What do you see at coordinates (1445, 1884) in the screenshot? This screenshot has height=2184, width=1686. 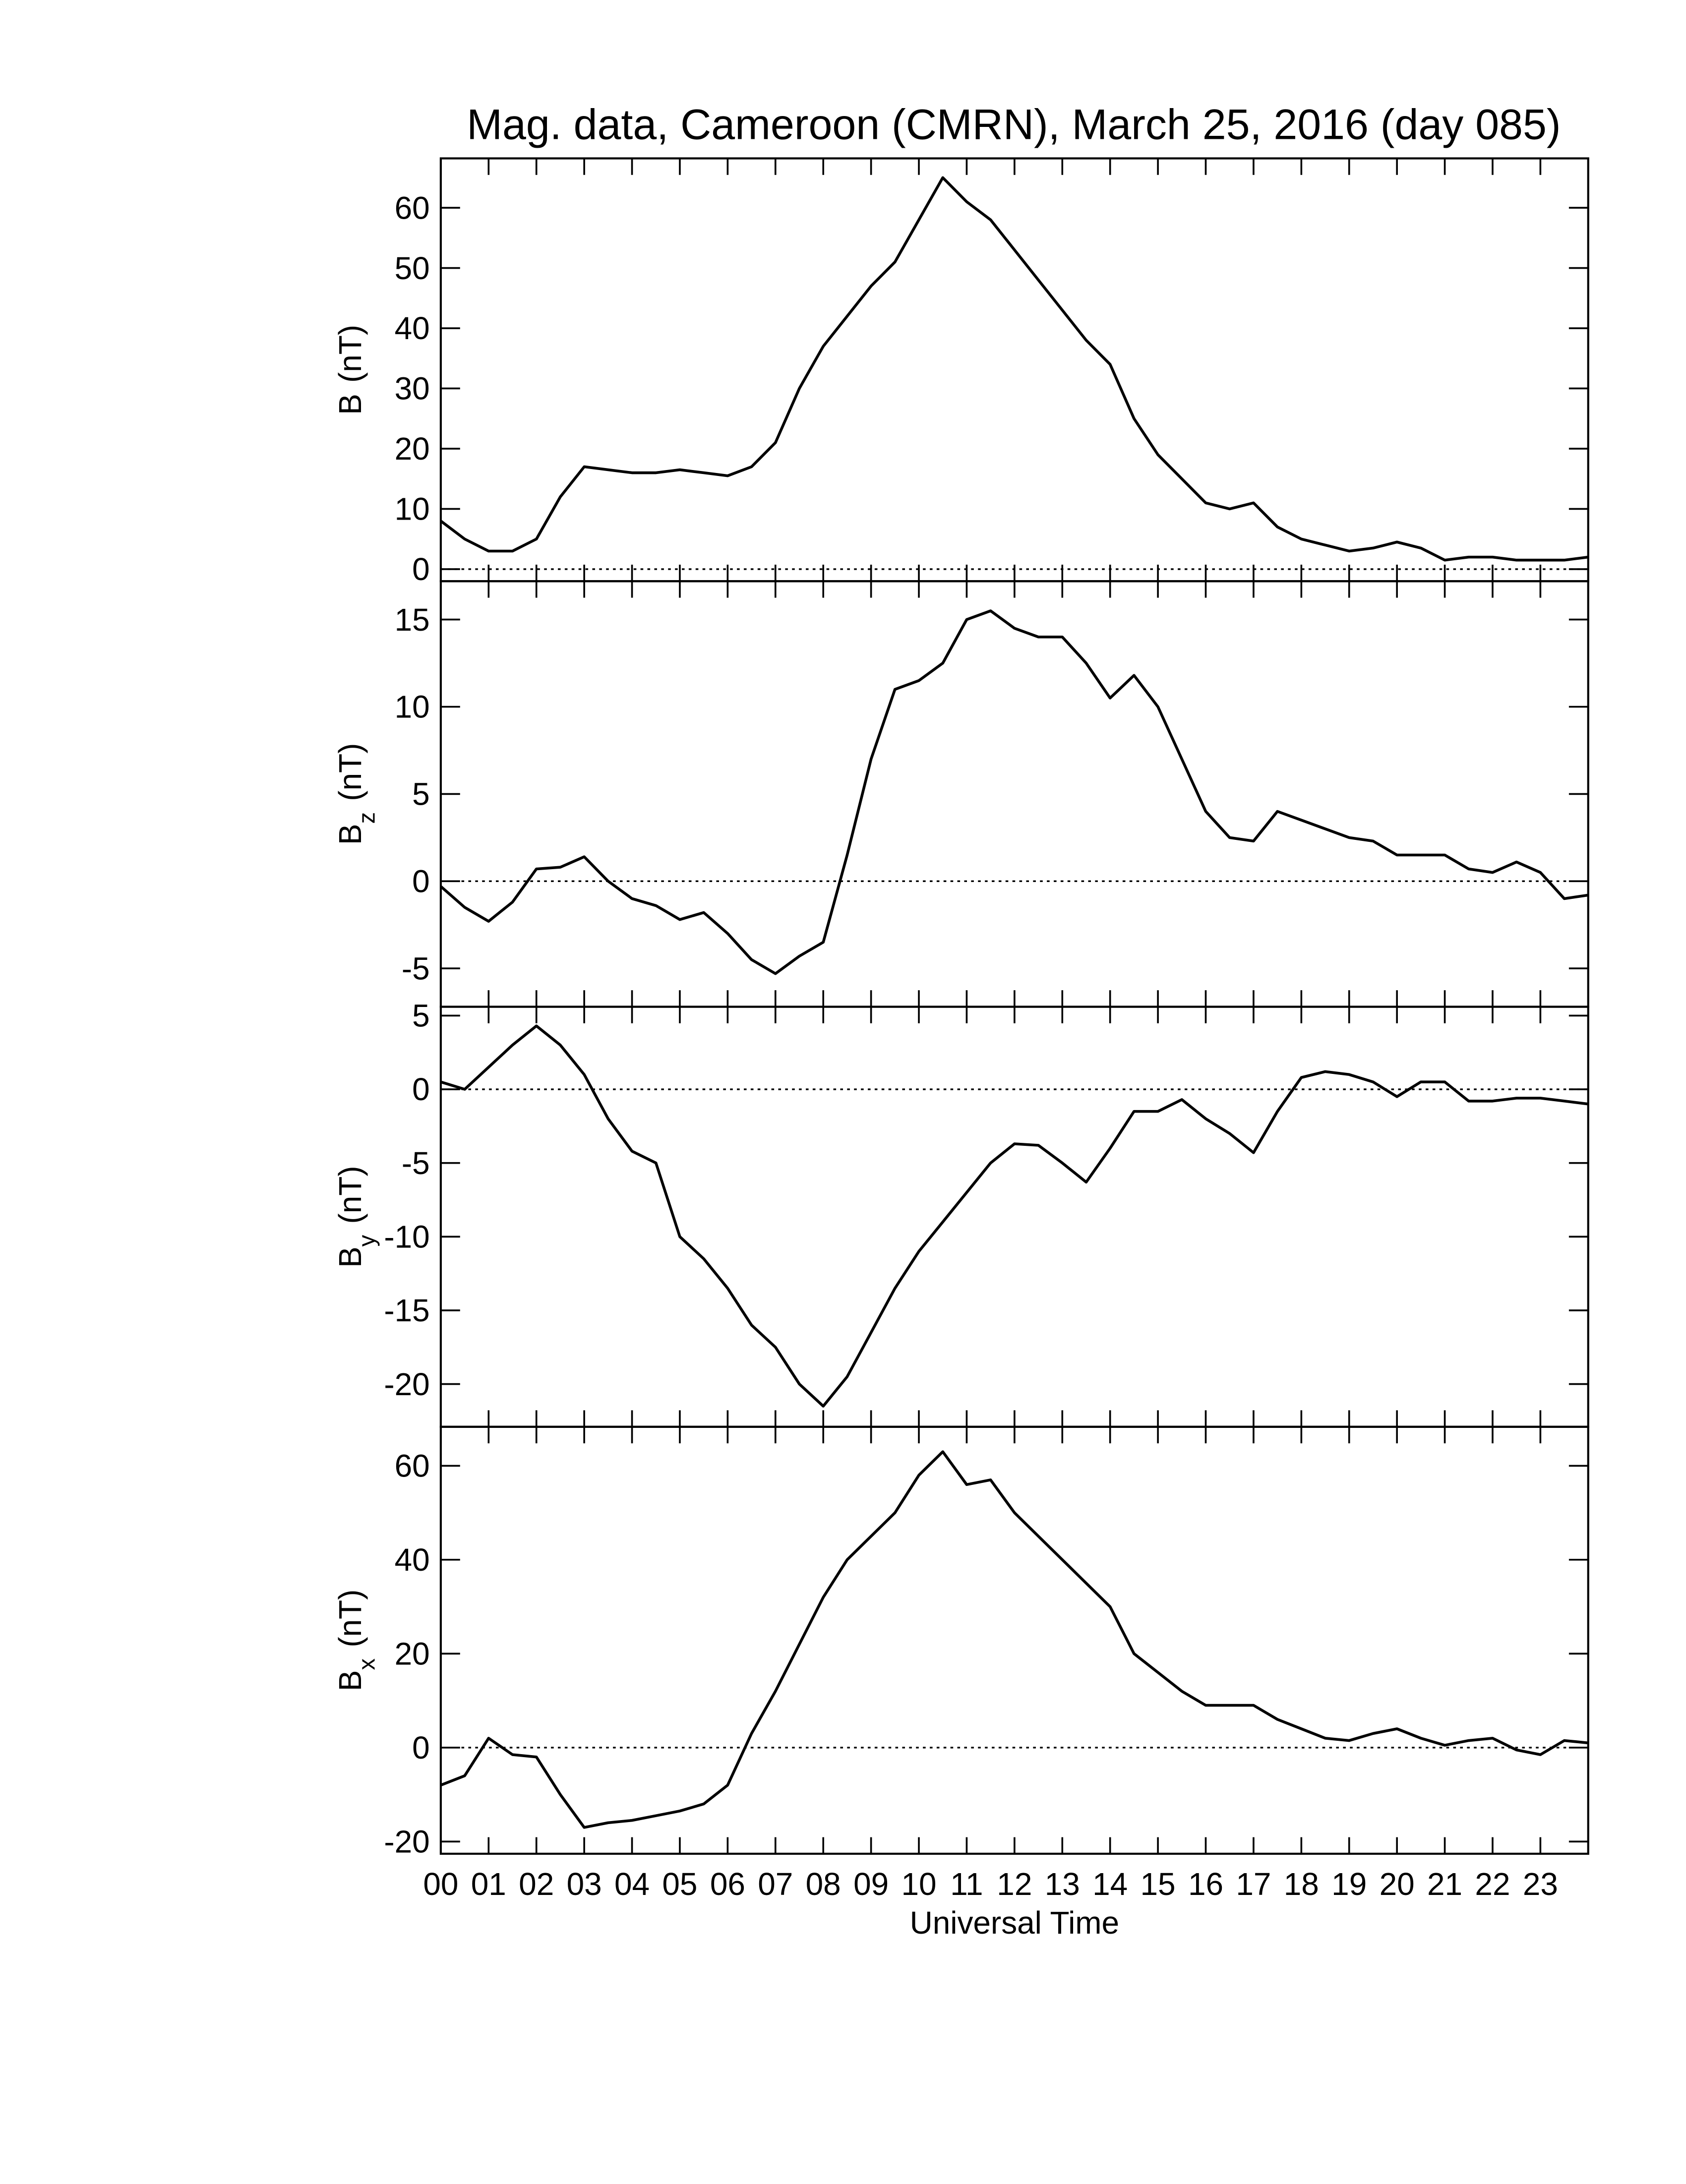 I see `x-tick-label: 21` at bounding box center [1445, 1884].